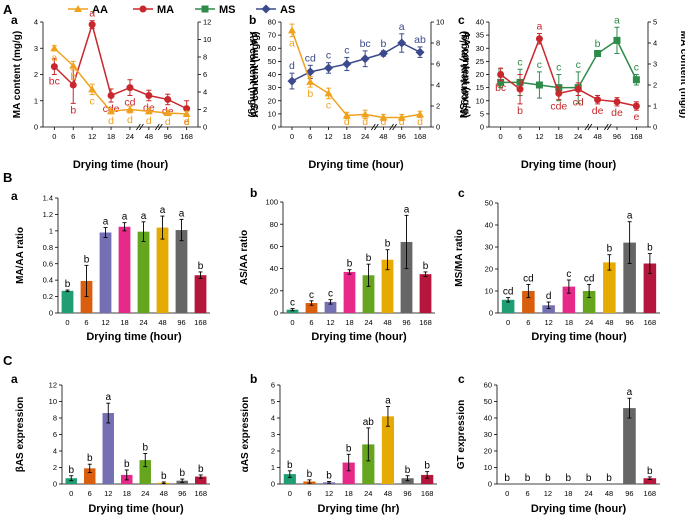 Image resolution: width=685 pixels, height=522 pixels. Describe the element at coordinates (347, 136) in the screenshot. I see `x-tick-label: 18` at that location.